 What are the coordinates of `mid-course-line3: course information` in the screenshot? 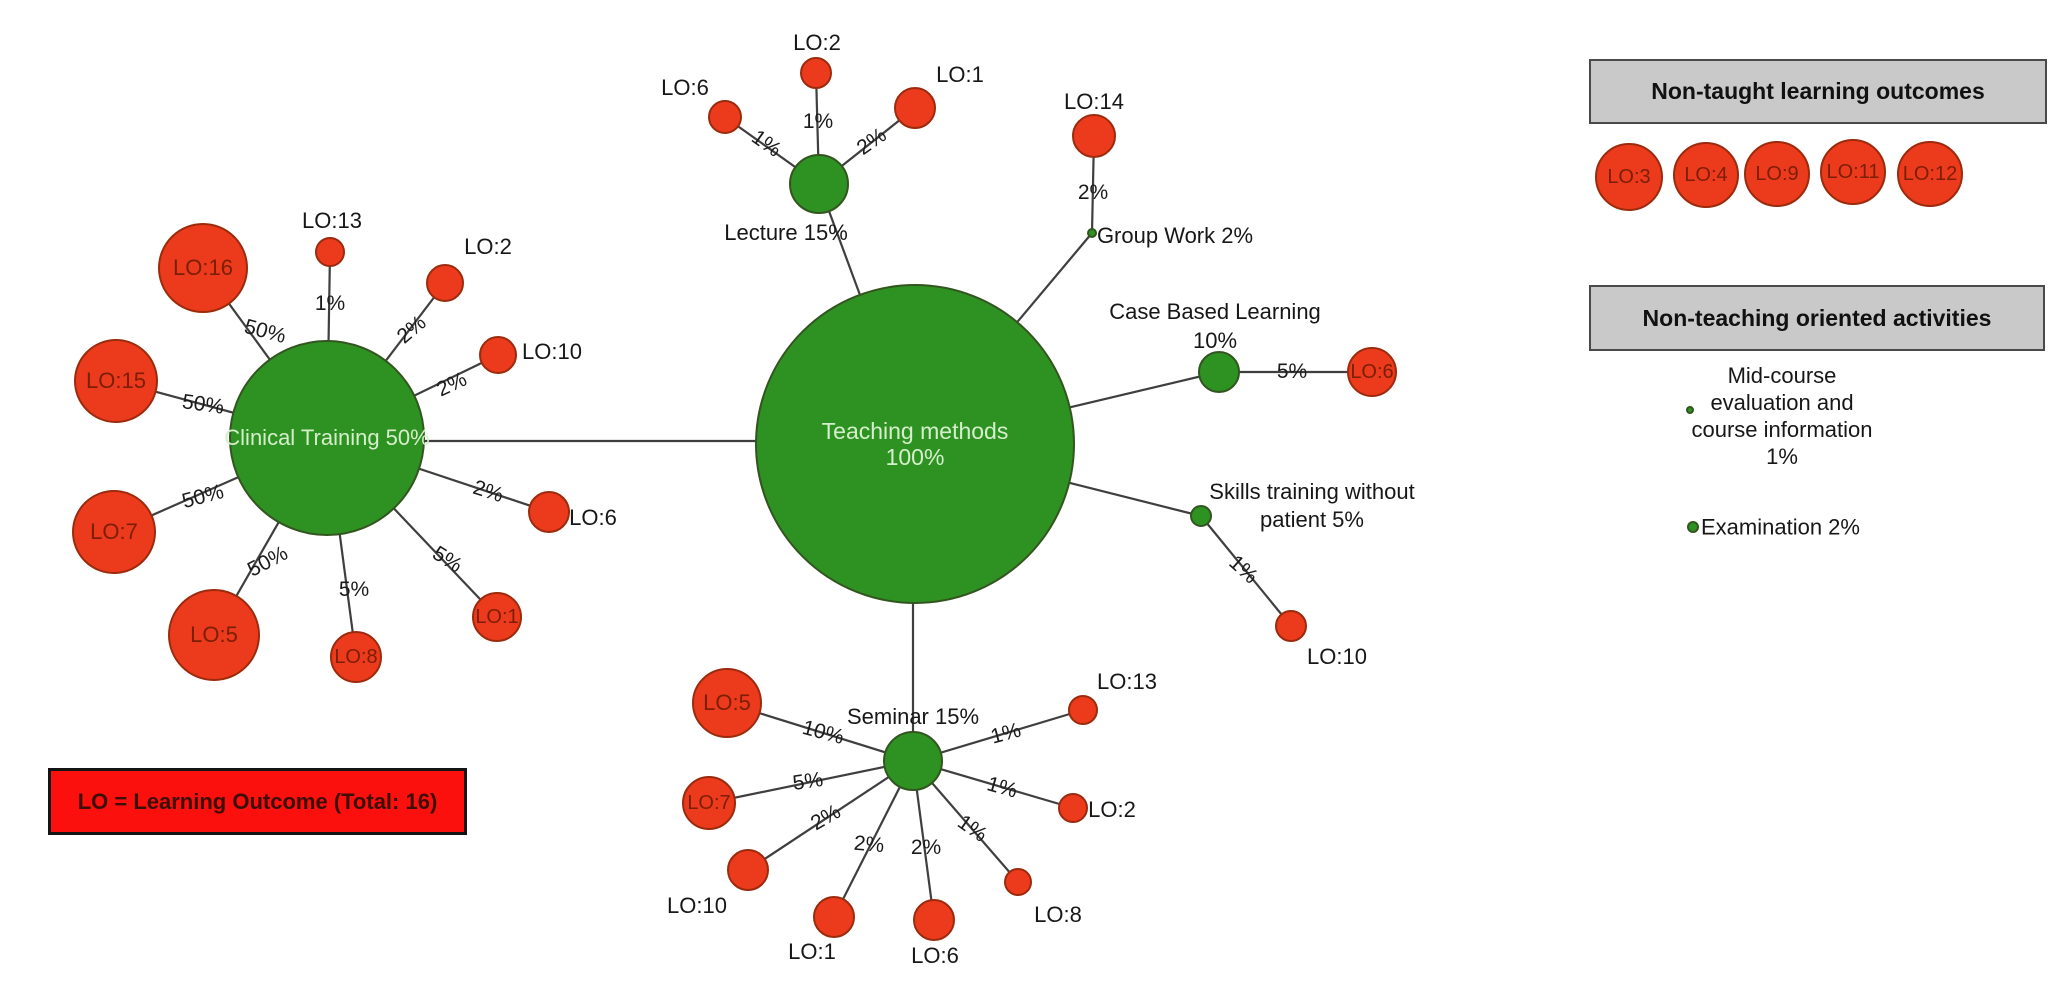 It's located at (1782, 429).